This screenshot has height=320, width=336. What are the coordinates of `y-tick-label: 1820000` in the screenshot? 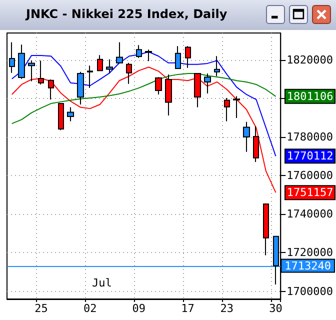 It's located at (309, 59).